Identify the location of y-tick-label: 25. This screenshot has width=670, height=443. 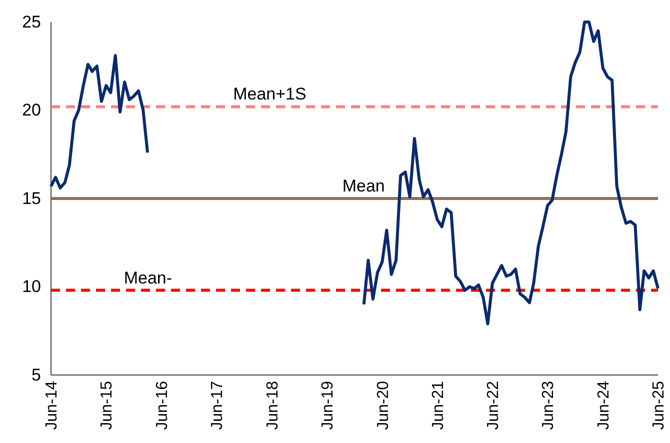
(31, 22).